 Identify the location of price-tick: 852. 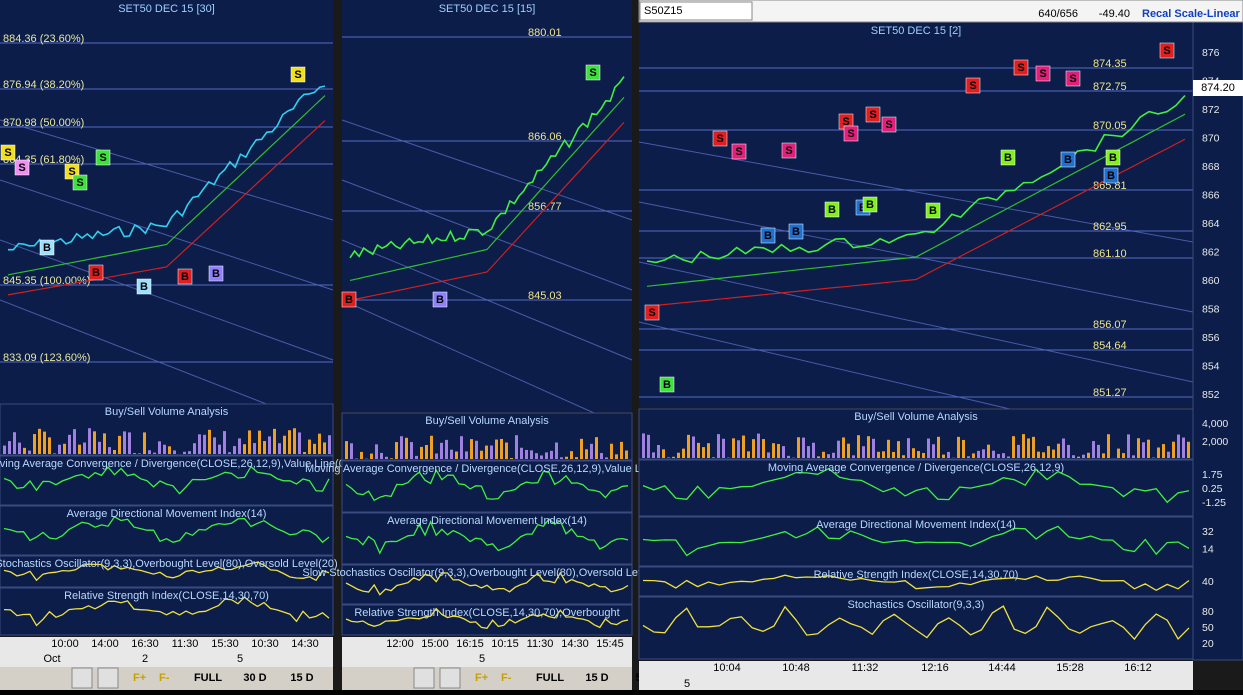
(1211, 395).